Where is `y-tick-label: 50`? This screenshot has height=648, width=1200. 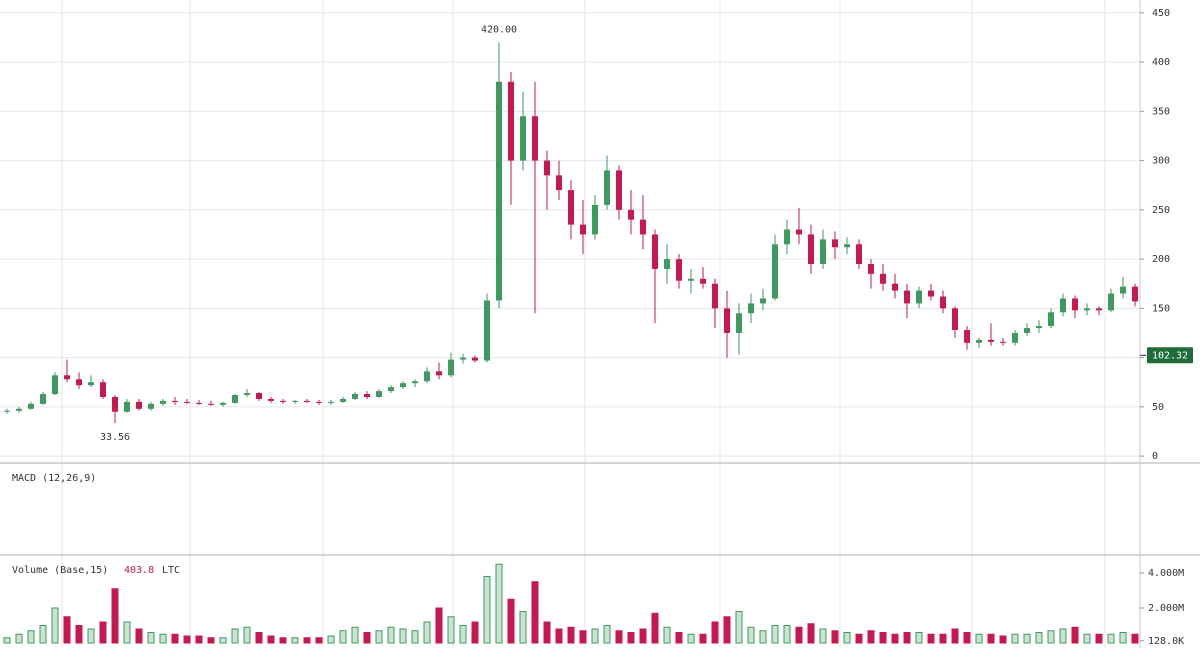 y-tick-label: 50 is located at coordinates (1158, 407).